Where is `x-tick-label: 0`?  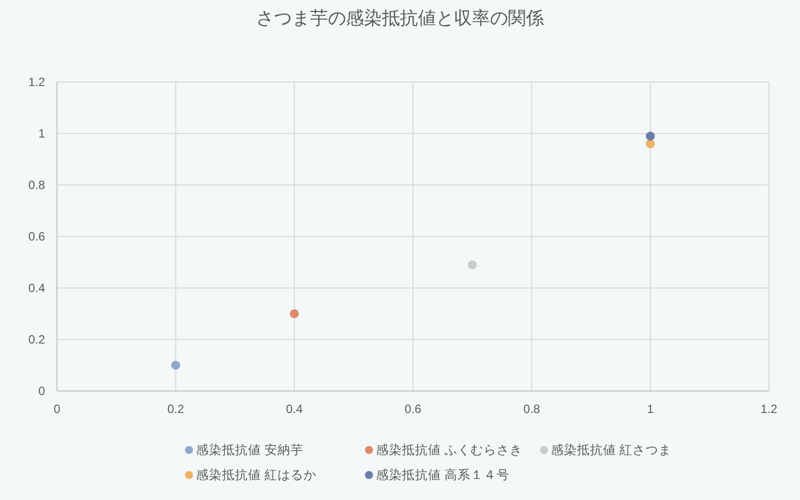 x-tick-label: 0 is located at coordinates (57, 409).